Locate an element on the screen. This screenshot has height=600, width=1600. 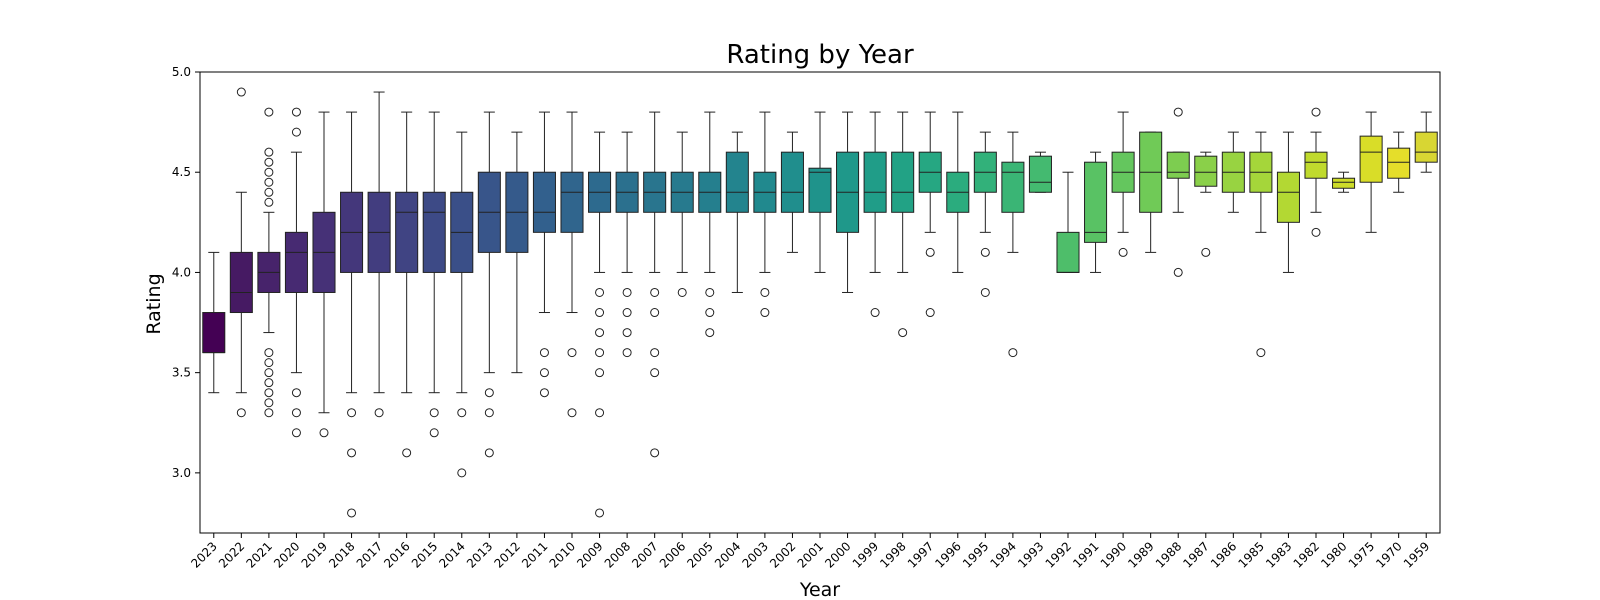
x-tick-label: 1990 is located at coordinates (1113, 554).